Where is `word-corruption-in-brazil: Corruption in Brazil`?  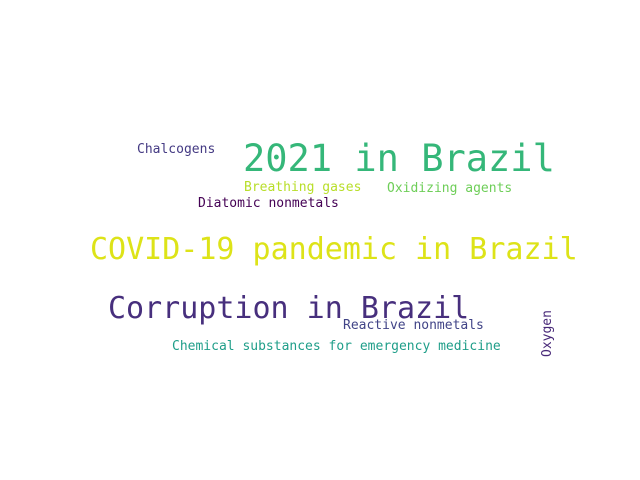
word-corruption-in-brazil: Corruption in Brazil is located at coordinates (289, 308).